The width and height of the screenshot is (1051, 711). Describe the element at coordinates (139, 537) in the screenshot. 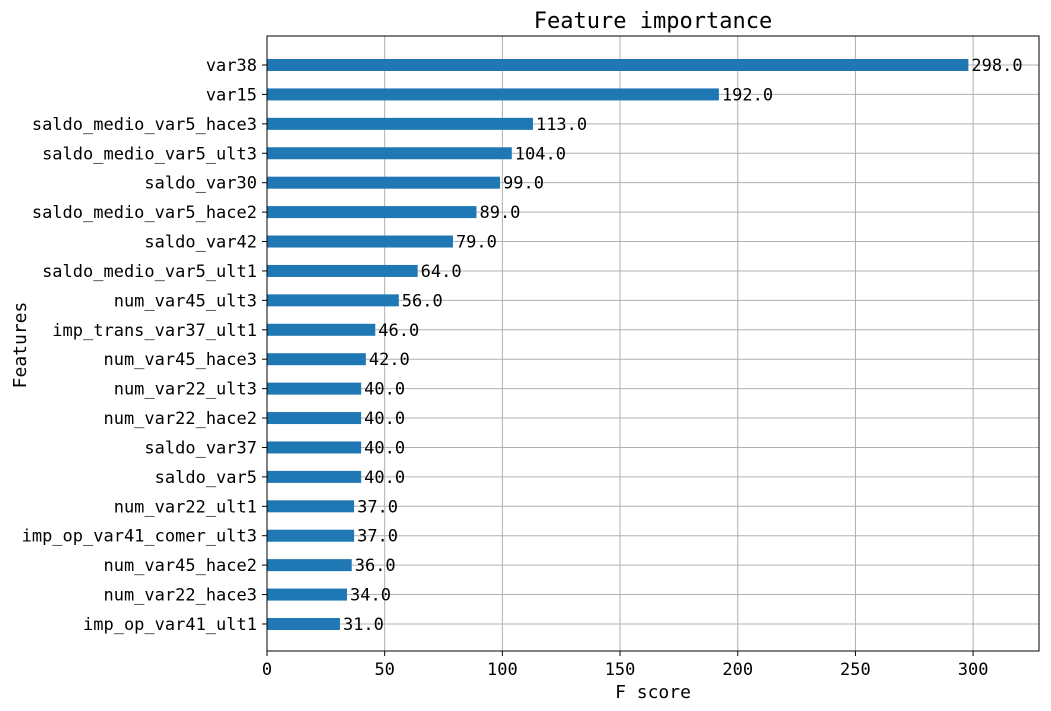

I see `y-tick-label: imp_op_var41_comer_ult3` at that location.